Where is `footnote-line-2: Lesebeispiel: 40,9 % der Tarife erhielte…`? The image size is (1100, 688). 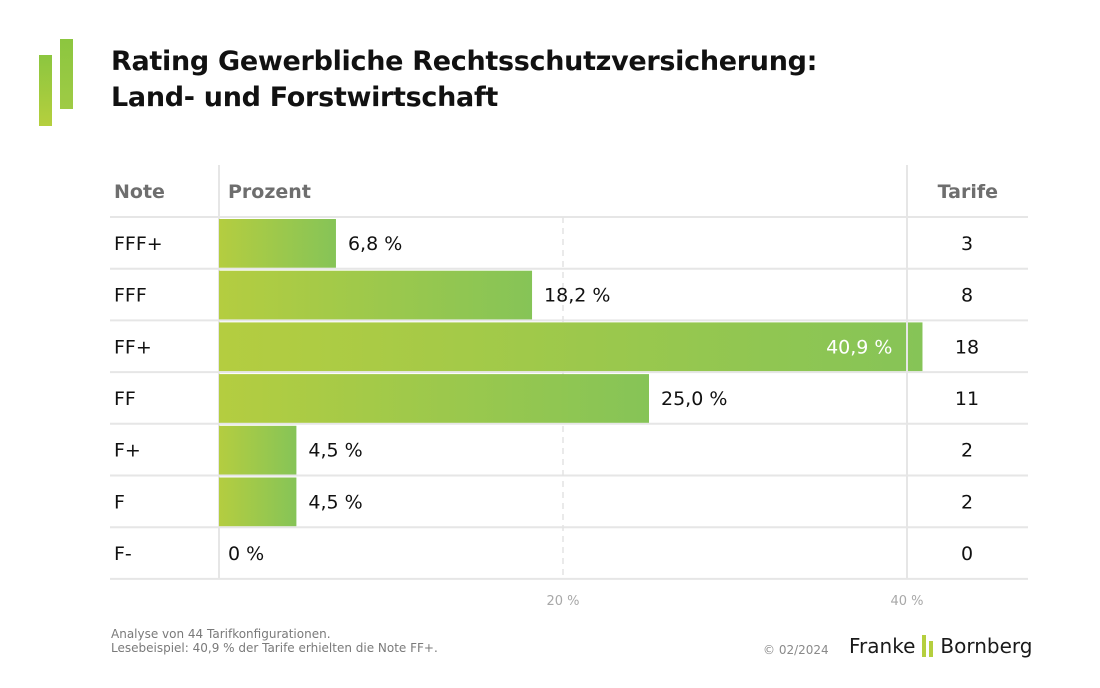
footnote-line-2: Lesebeispiel: 40,9 % der Tarife erhielte… is located at coordinates (274, 648).